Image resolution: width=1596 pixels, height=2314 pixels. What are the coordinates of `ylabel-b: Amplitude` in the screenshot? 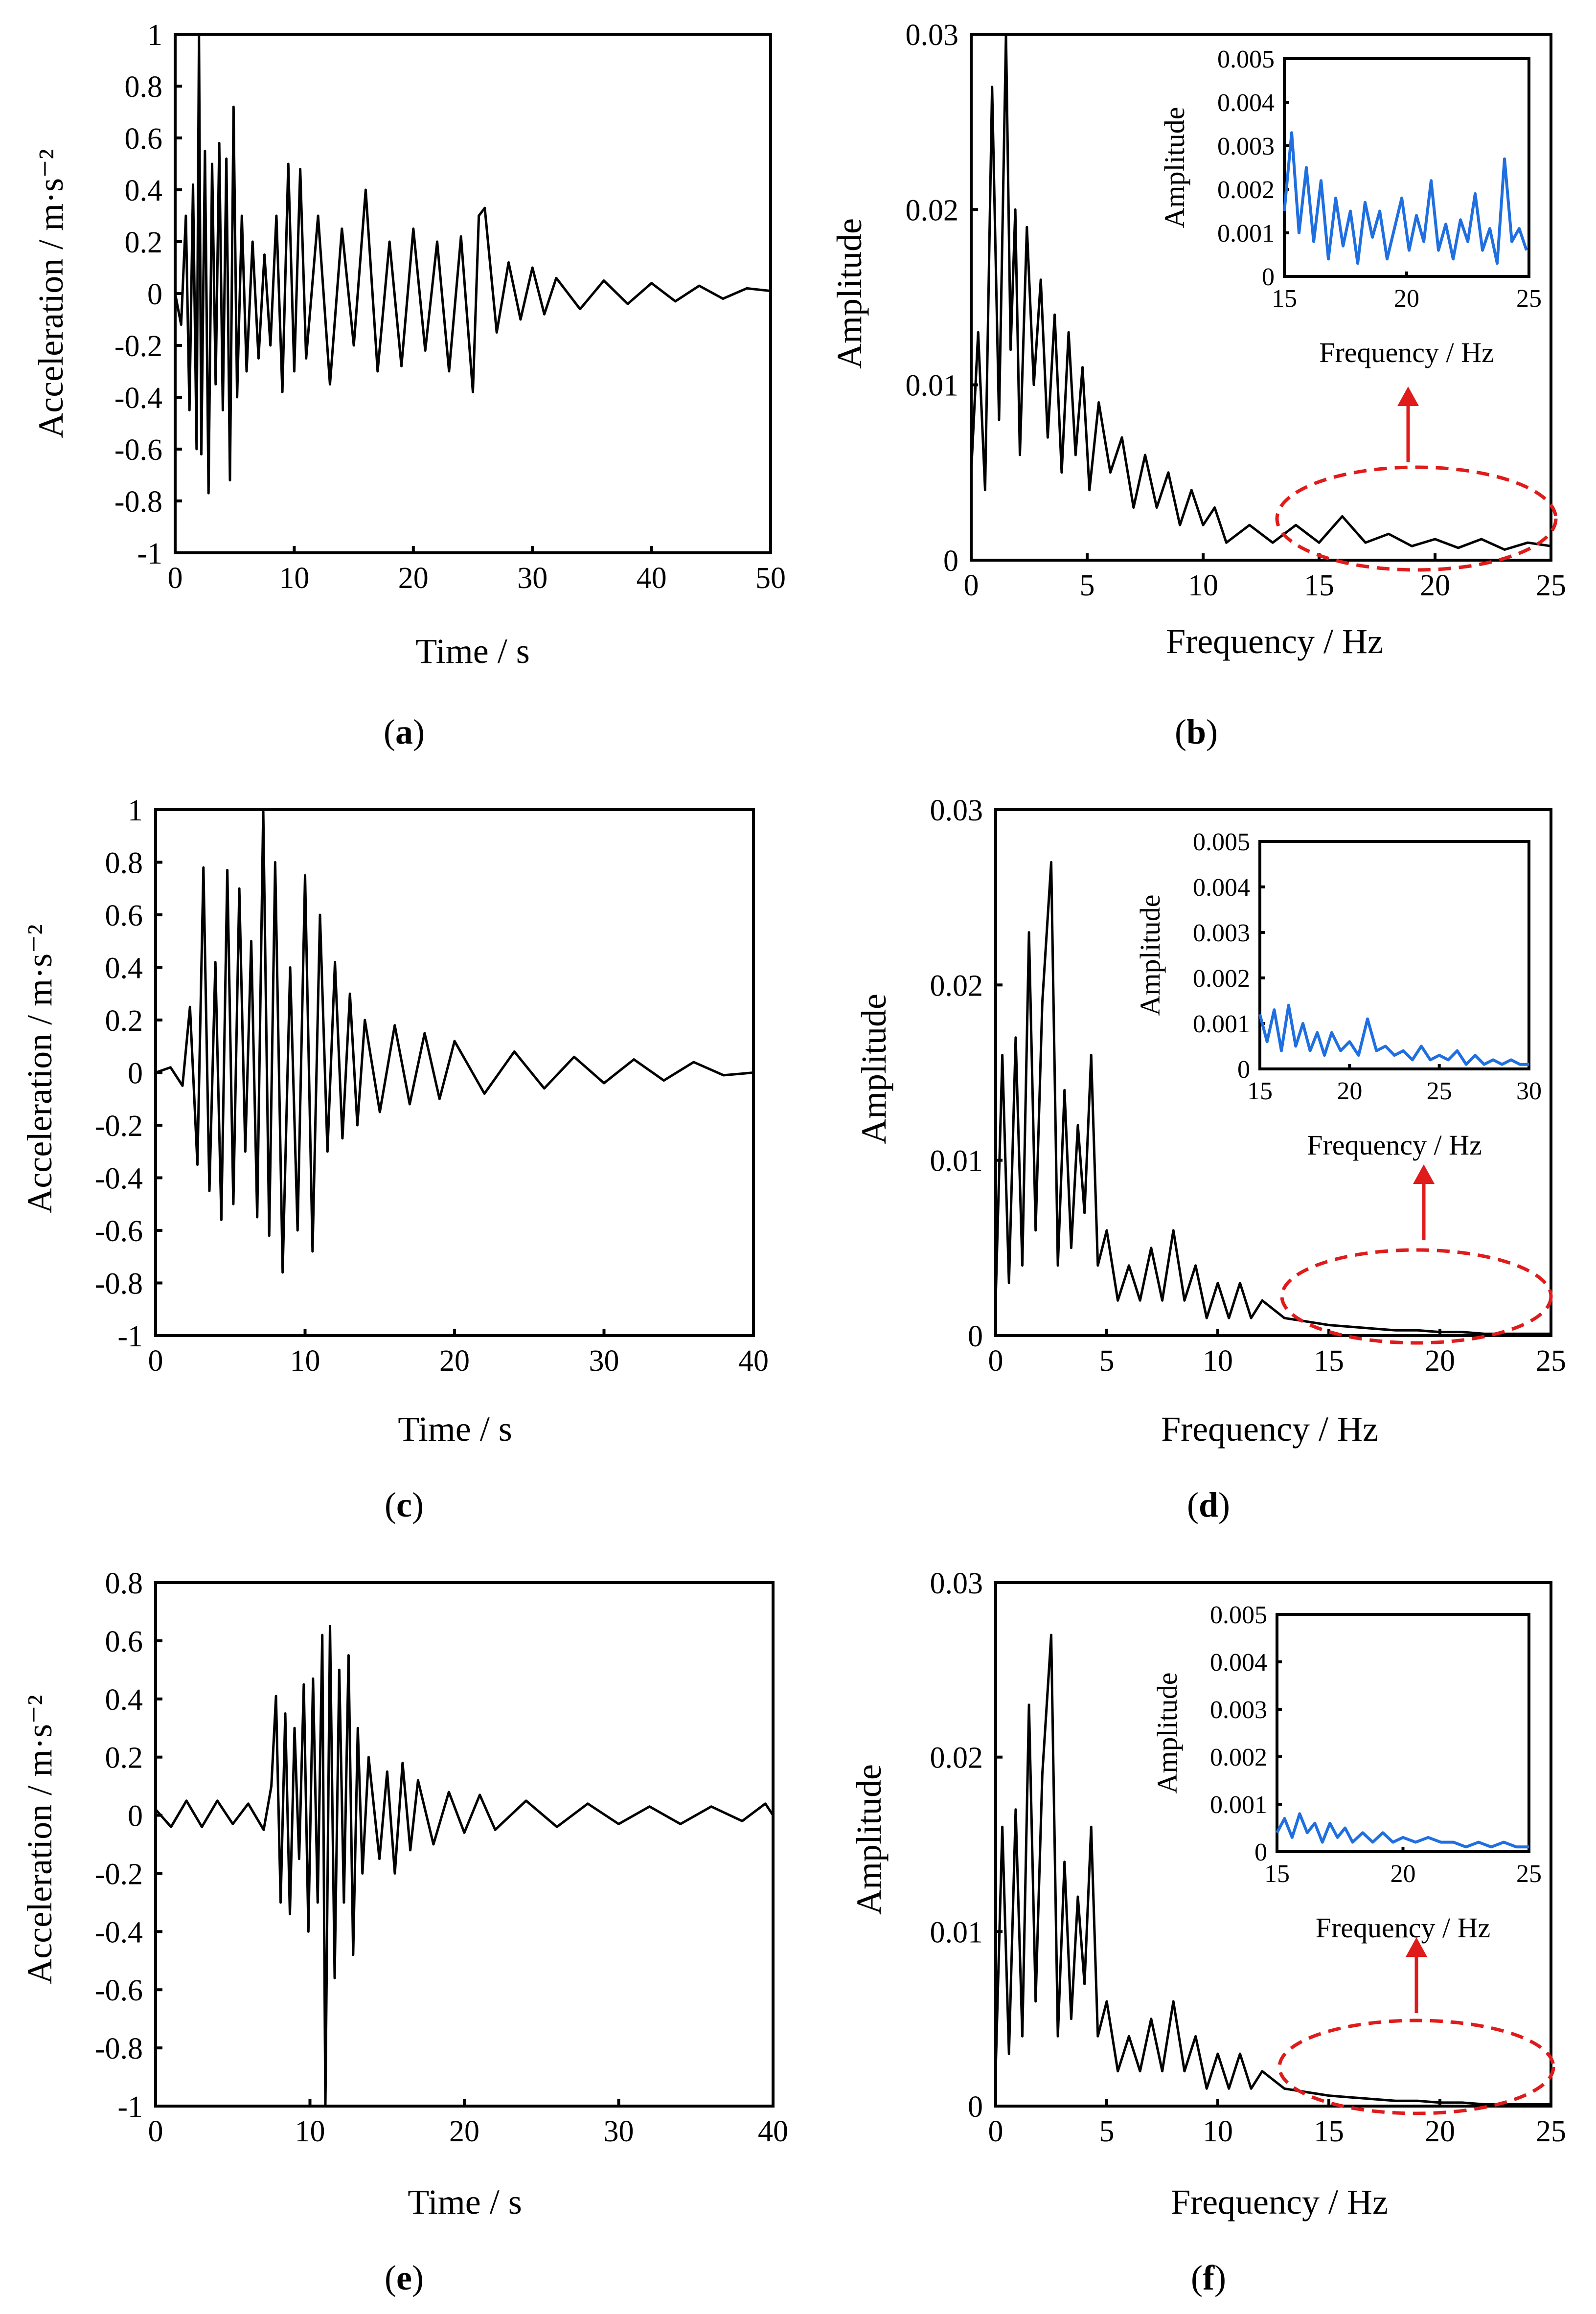 It's located at (849, 293).